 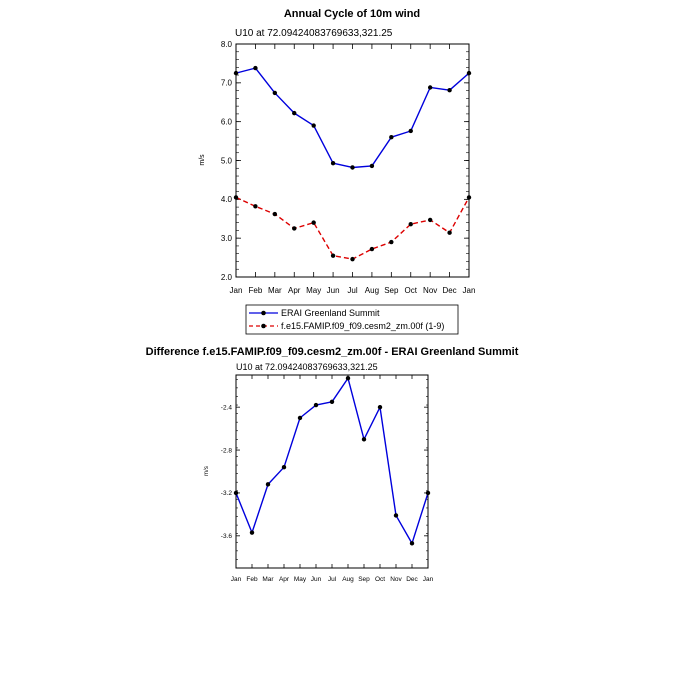 I want to click on y-tick-label: -3.6, so click(x=227, y=536).